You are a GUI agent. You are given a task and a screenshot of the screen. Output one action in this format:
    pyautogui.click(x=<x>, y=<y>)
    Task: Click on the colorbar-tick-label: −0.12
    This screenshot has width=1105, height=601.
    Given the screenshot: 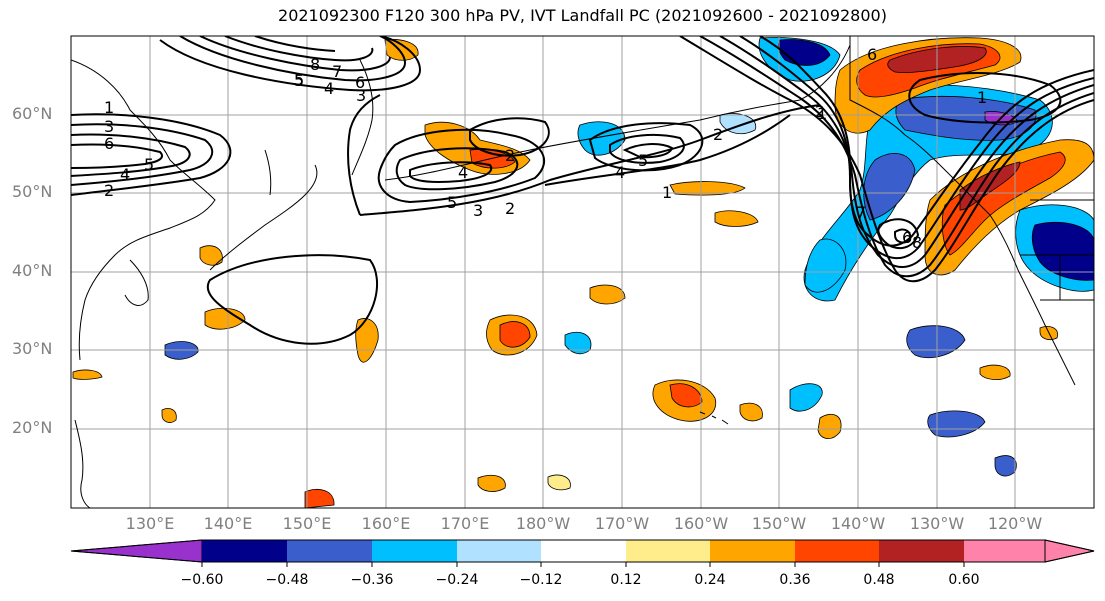 What is the action you would take?
    pyautogui.click(x=541, y=580)
    